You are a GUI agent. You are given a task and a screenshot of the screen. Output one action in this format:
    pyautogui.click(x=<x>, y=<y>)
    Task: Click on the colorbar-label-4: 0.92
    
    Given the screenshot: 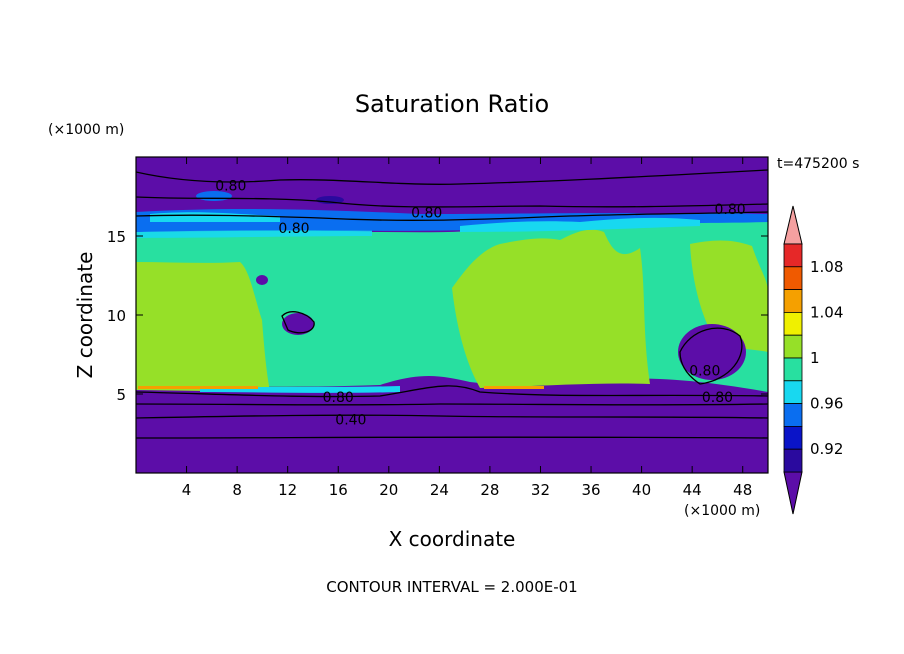 What is the action you would take?
    pyautogui.click(x=826, y=449)
    